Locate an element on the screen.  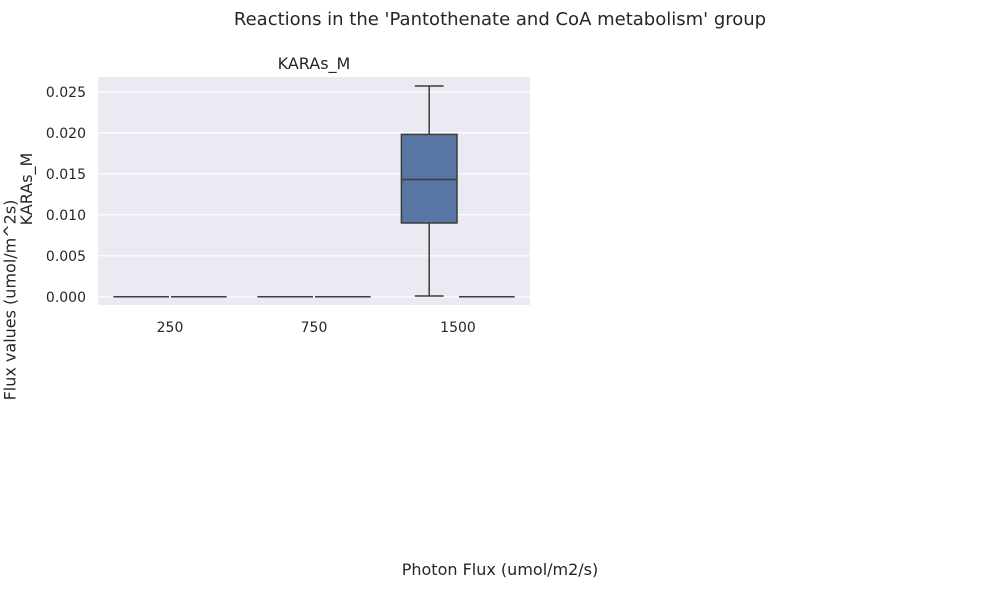
y-tick-label: 0.010 is located at coordinates (66, 216).